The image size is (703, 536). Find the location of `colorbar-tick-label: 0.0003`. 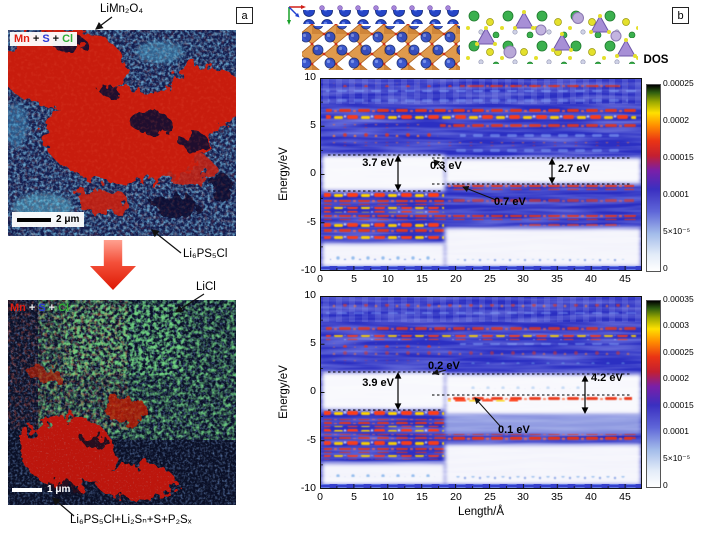

colorbar-tick-label: 0.0003 is located at coordinates (676, 325).